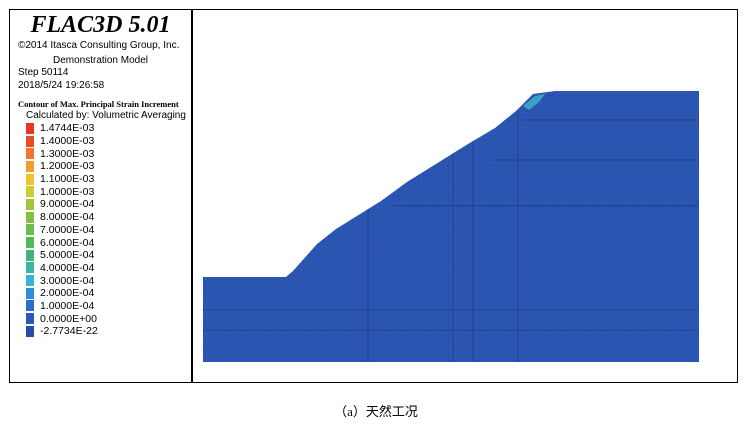  Describe the element at coordinates (67, 242) in the screenshot. I see `scale-label: 6.0000E-04` at that location.